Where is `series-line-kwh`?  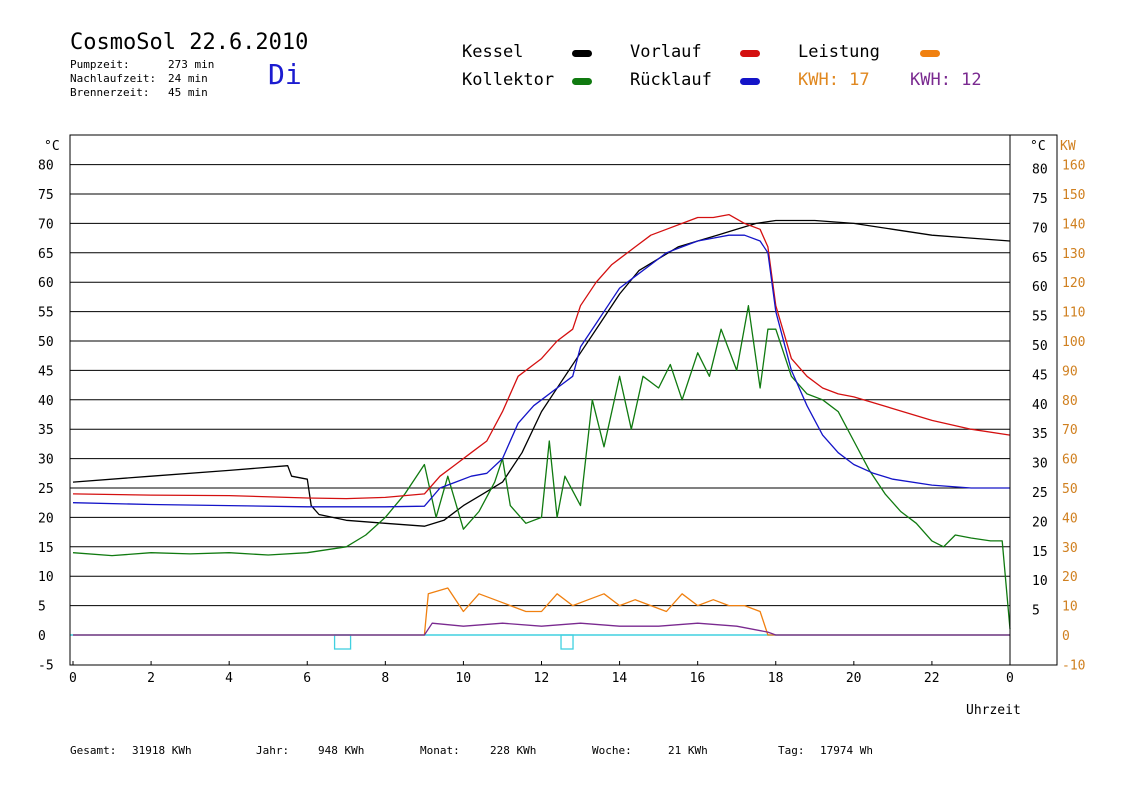 series-line-kwh is located at coordinates (541, 629).